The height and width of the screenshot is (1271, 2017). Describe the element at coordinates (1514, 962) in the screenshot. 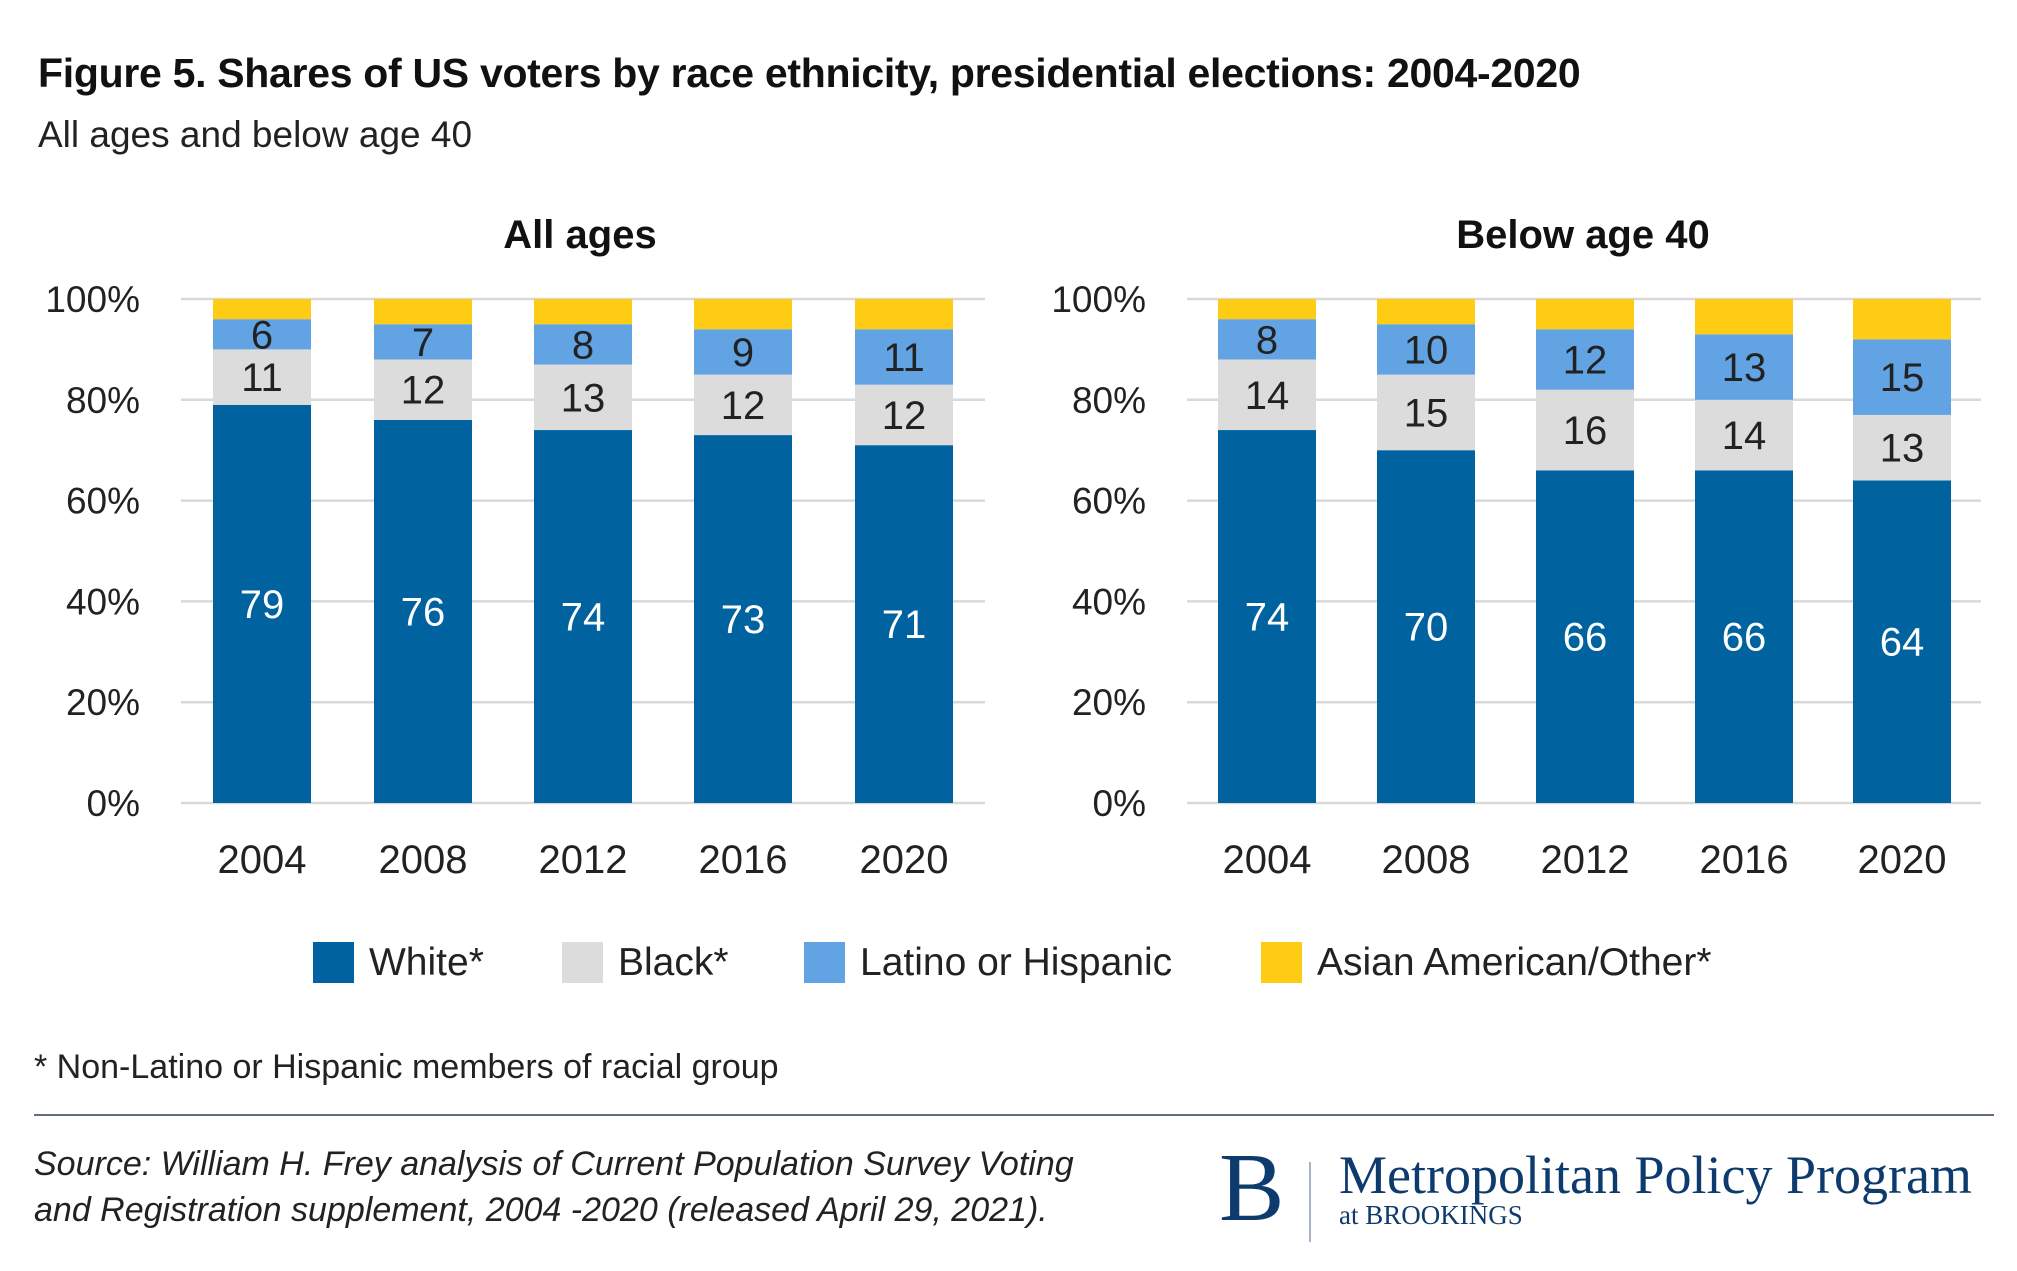

I see `legend-label: Asian American/Other*` at that location.